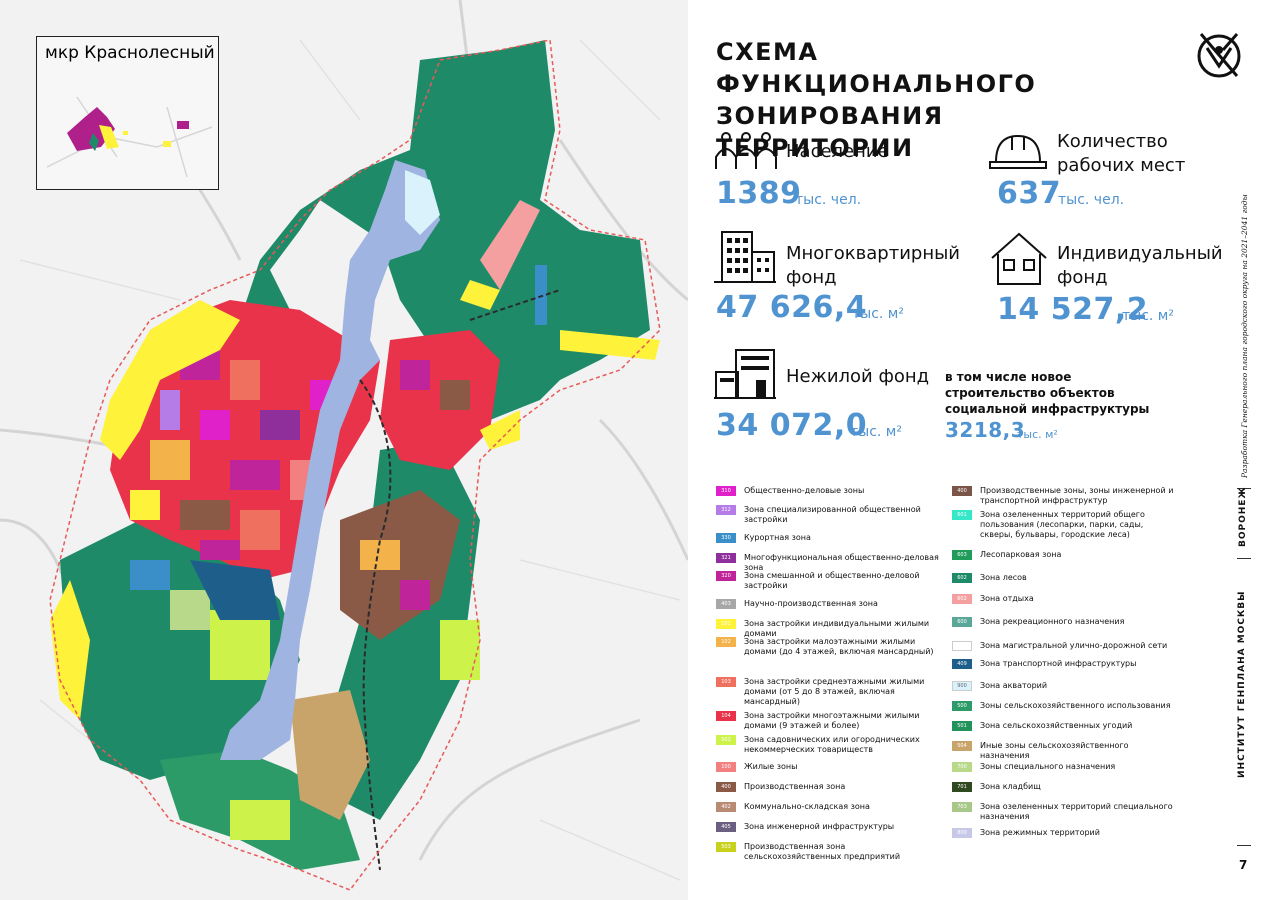  What do you see at coordinates (1018, 151) in the screenshot?
I see `hard-hat-icon` at bounding box center [1018, 151].